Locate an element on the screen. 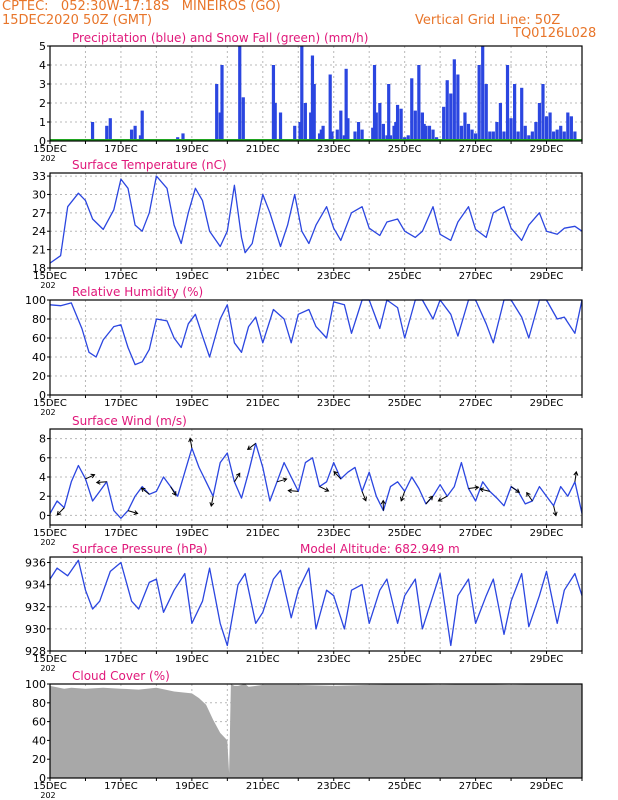 Image resolution: width=618 pixels, height=800 pixels. header-grid-note: Vertical Grid Line: 50Z is located at coordinates (488, 20).